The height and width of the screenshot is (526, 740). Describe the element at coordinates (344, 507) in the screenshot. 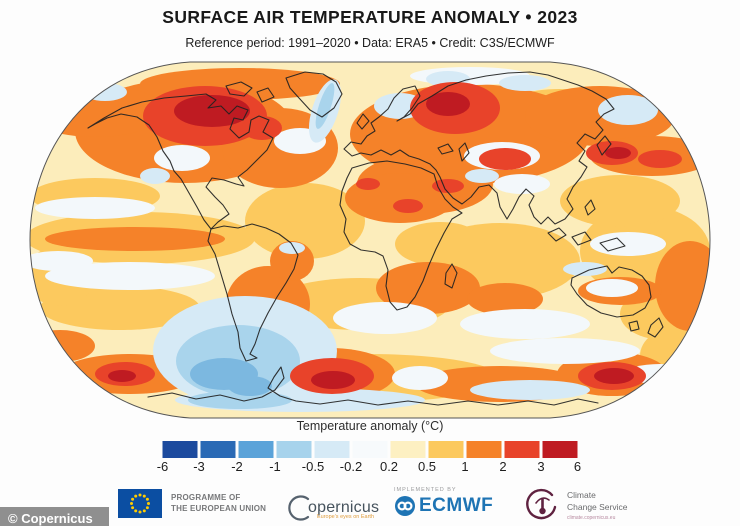

I see `copernicus-wordmark: opernicus` at that location.